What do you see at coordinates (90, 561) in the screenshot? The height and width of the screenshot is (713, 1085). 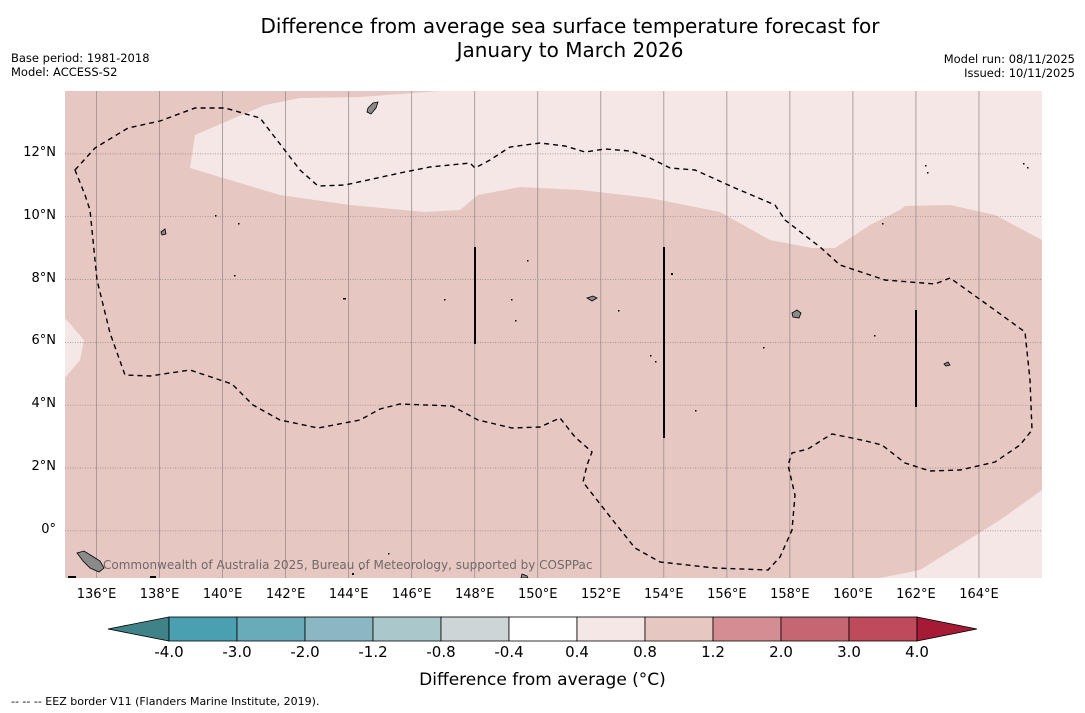 I see `island-solomon-west` at bounding box center [90, 561].